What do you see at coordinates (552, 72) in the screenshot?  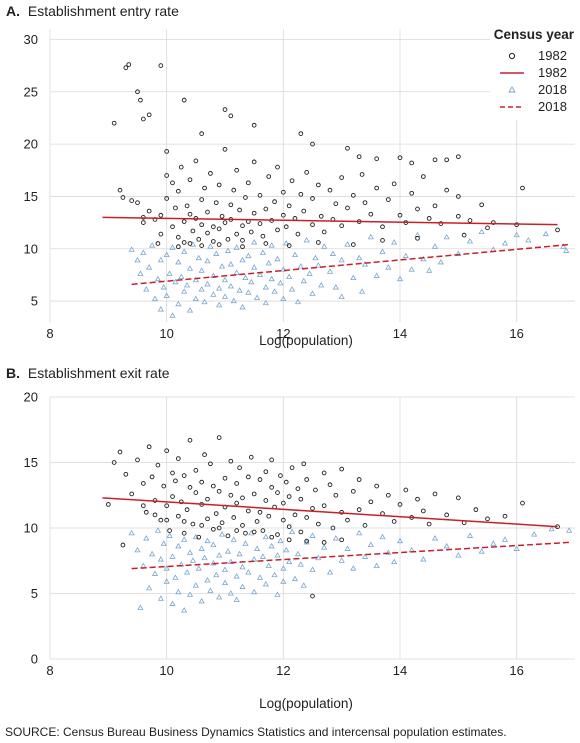 I see `legend-label-1982-line: 1982` at bounding box center [552, 72].